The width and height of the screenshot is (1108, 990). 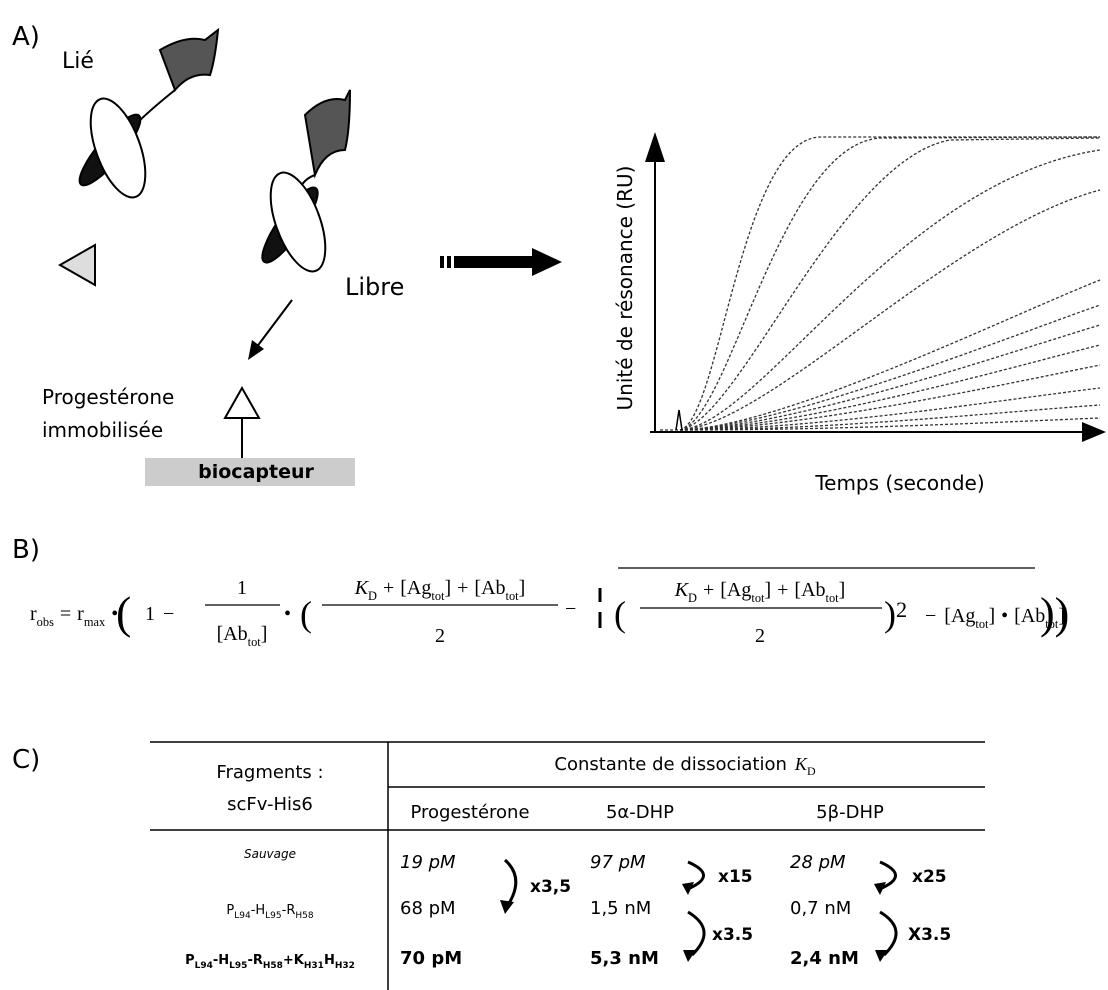 I want to click on kd-value: 0,7 nM, so click(x=820, y=908).